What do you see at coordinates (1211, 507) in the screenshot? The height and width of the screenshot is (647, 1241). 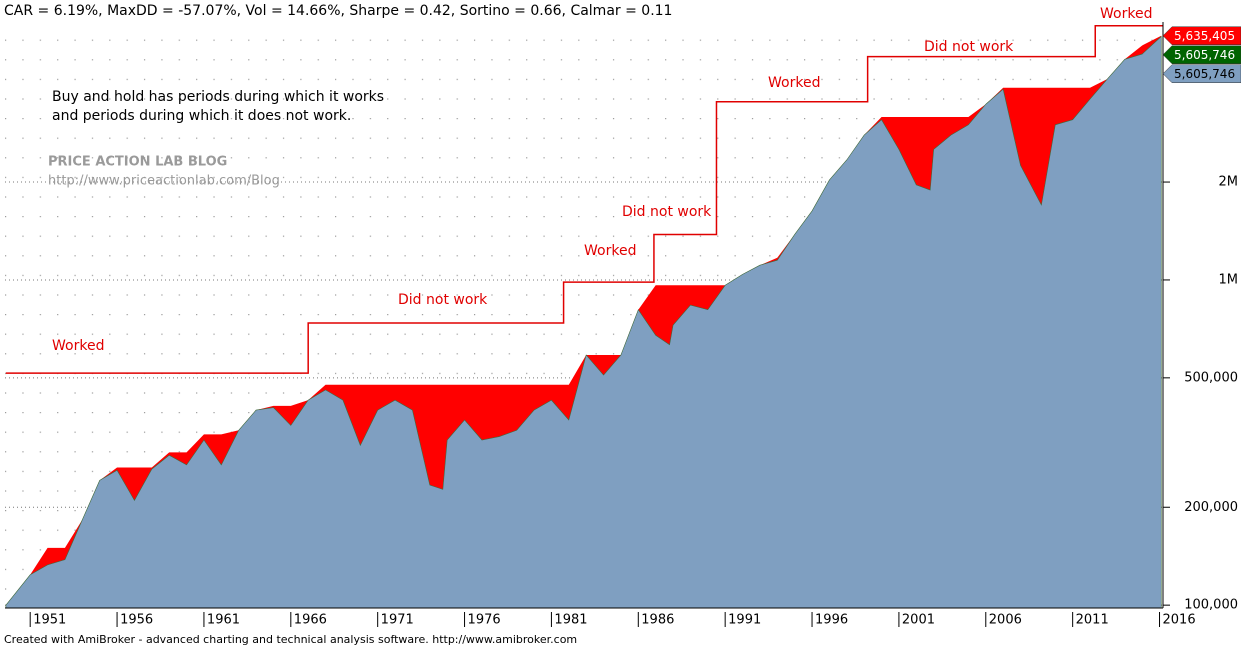 I see `y-tick-label: 200,000` at bounding box center [1211, 507].